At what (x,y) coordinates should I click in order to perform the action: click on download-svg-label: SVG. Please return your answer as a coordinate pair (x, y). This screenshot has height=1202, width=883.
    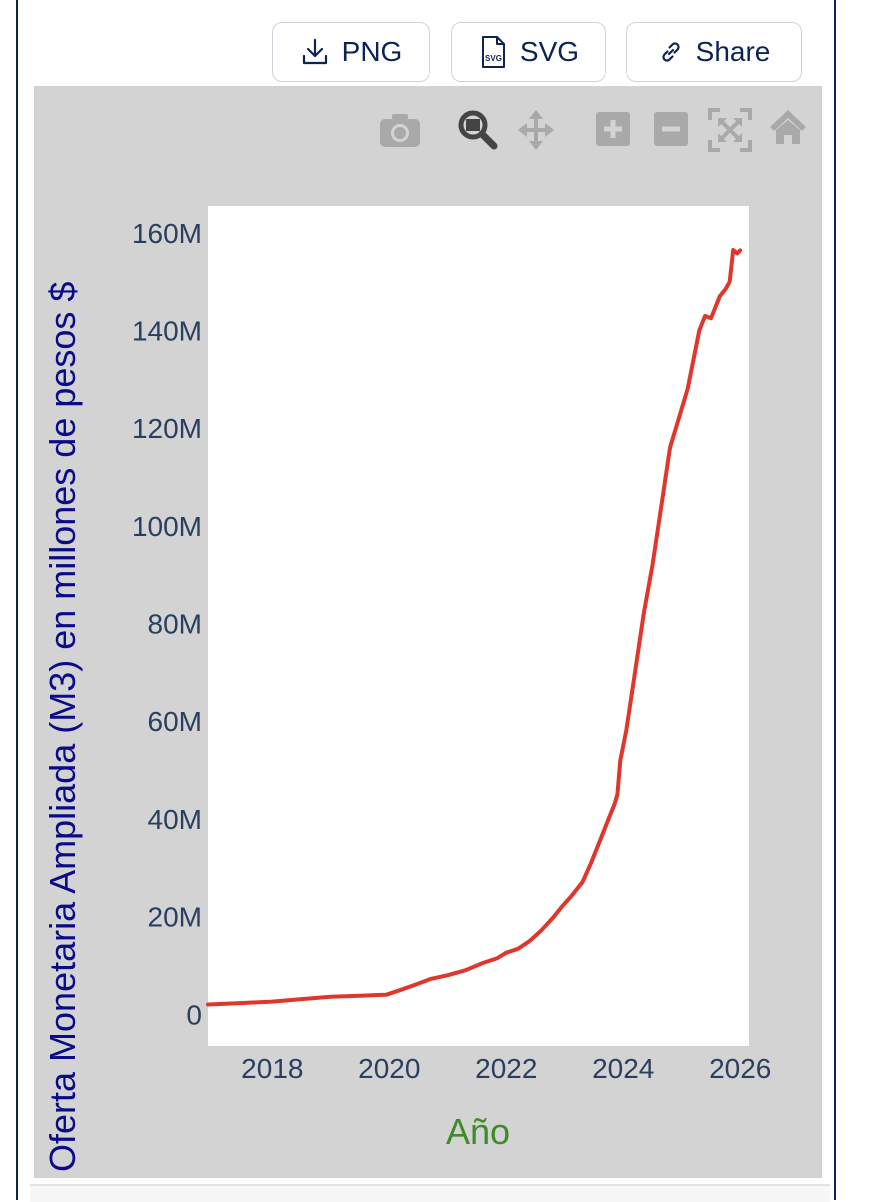
    Looking at the image, I should click on (549, 51).